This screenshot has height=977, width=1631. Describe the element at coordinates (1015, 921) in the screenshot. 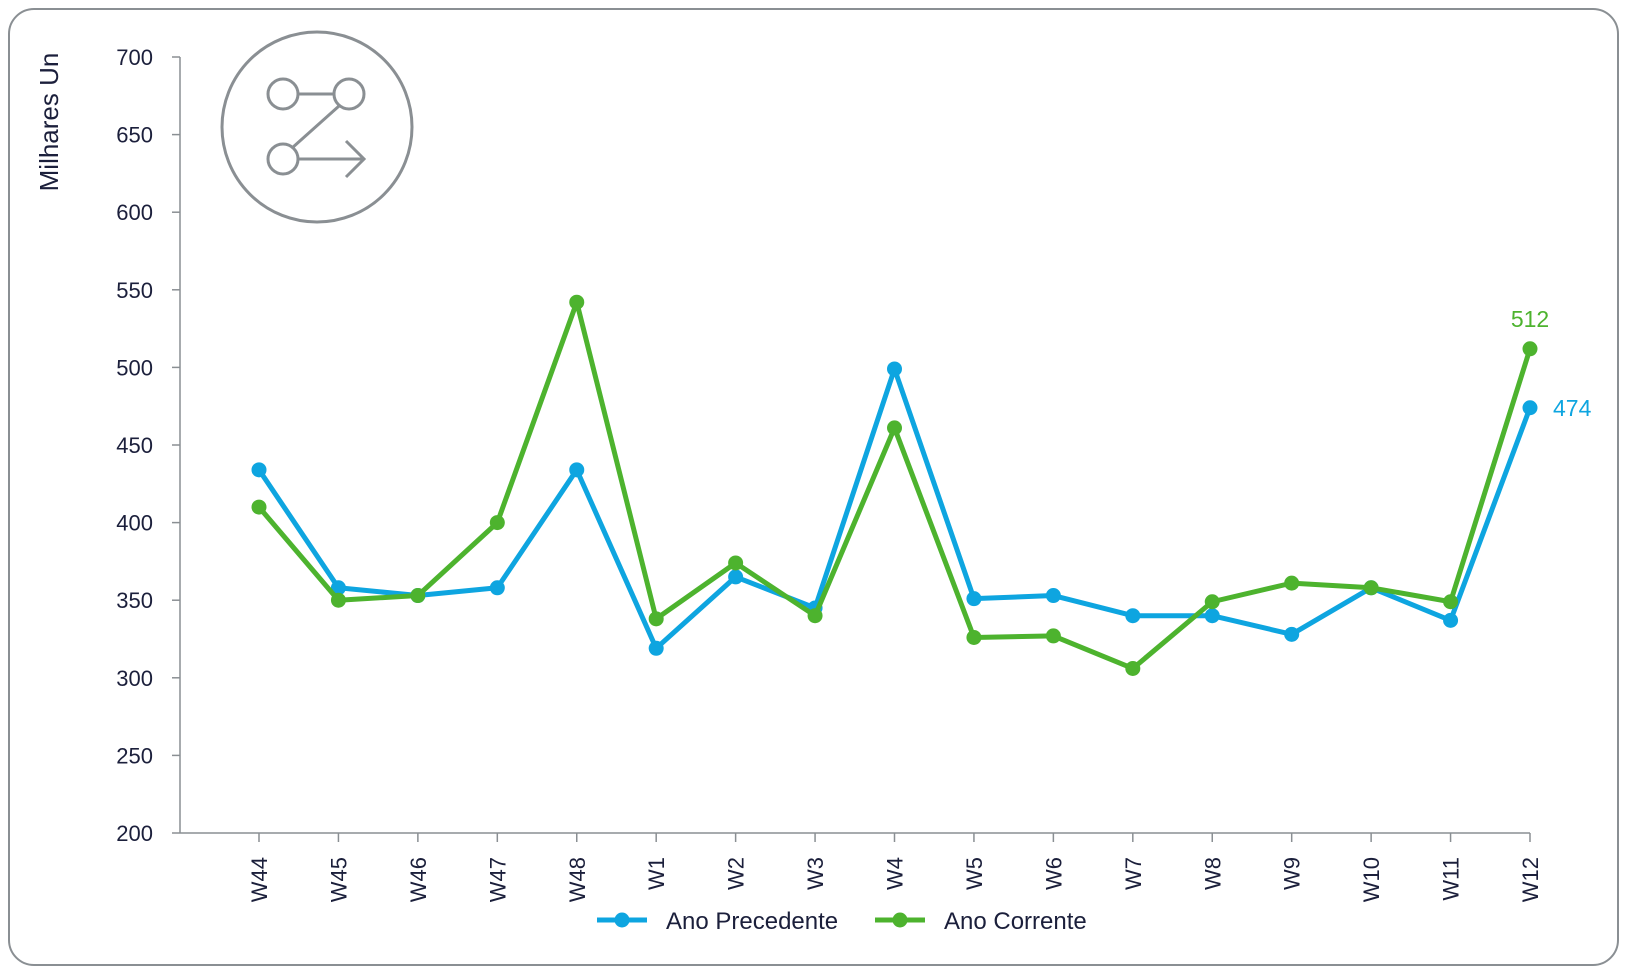

I see `legend-label: Ano Corrente` at that location.